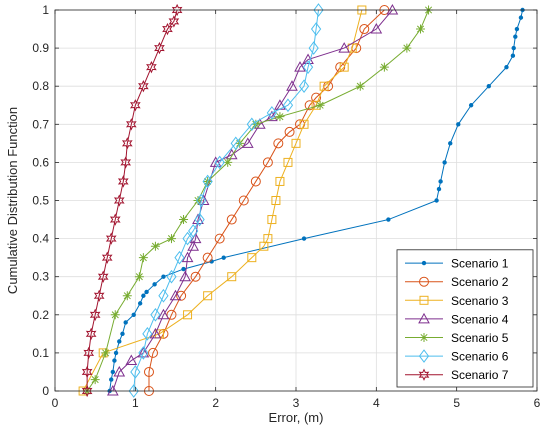 The width and height of the screenshot is (550, 443). Describe the element at coordinates (480, 375) in the screenshot. I see `legend-label: Scenario 7` at that location.